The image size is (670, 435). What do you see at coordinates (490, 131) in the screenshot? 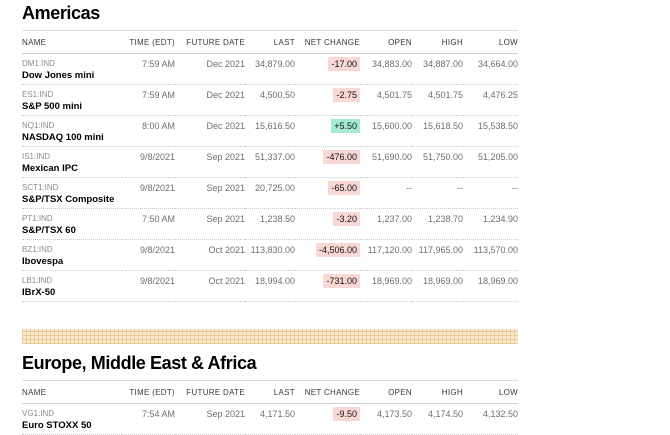
I see `low-cell: 15,538.50` at bounding box center [490, 131].